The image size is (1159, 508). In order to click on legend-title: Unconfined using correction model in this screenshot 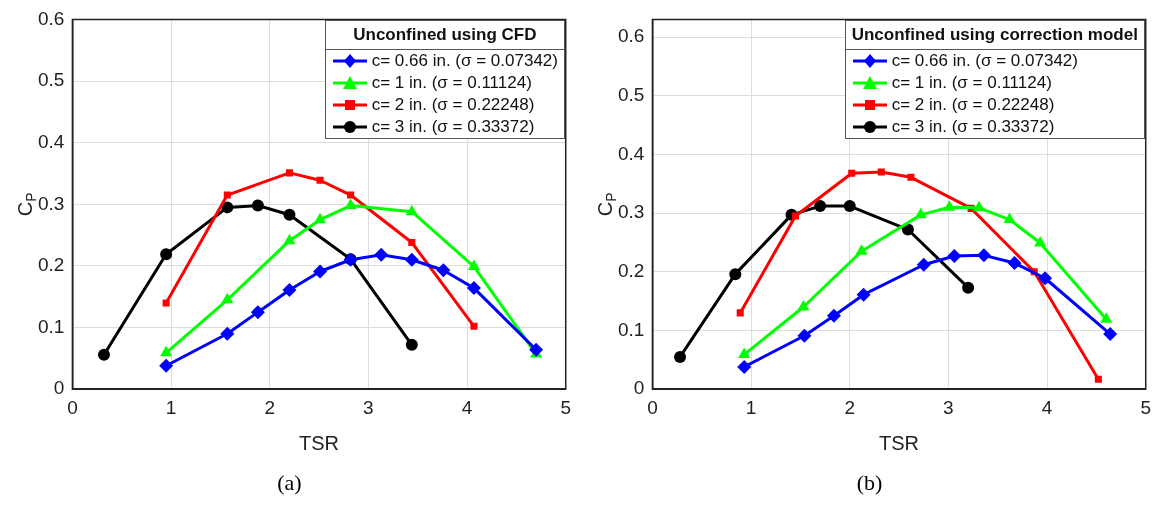, I will do `click(994, 36)`.